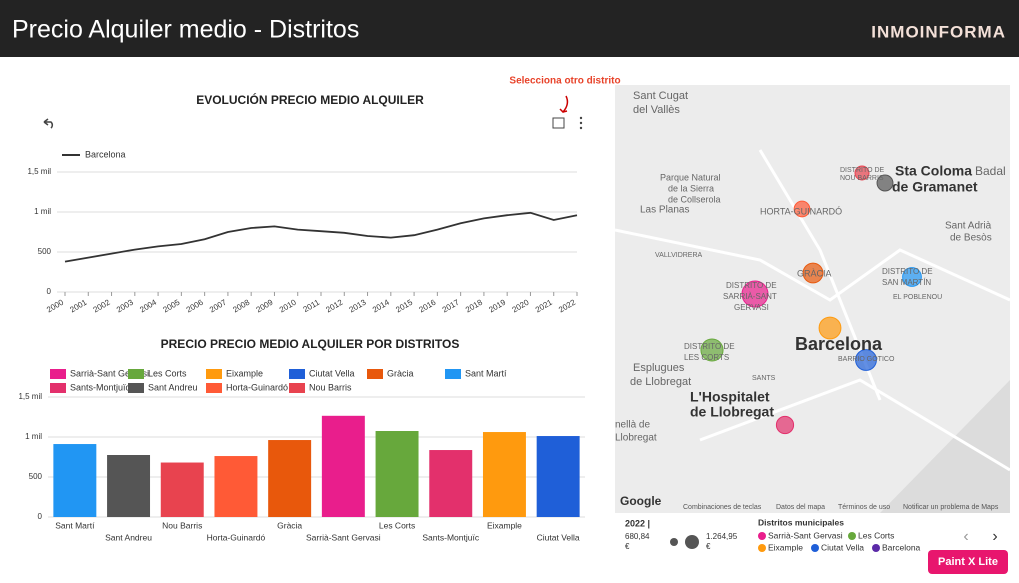 The width and height of the screenshot is (1019, 583). I want to click on map-label: Sant Adrià, so click(968, 226).